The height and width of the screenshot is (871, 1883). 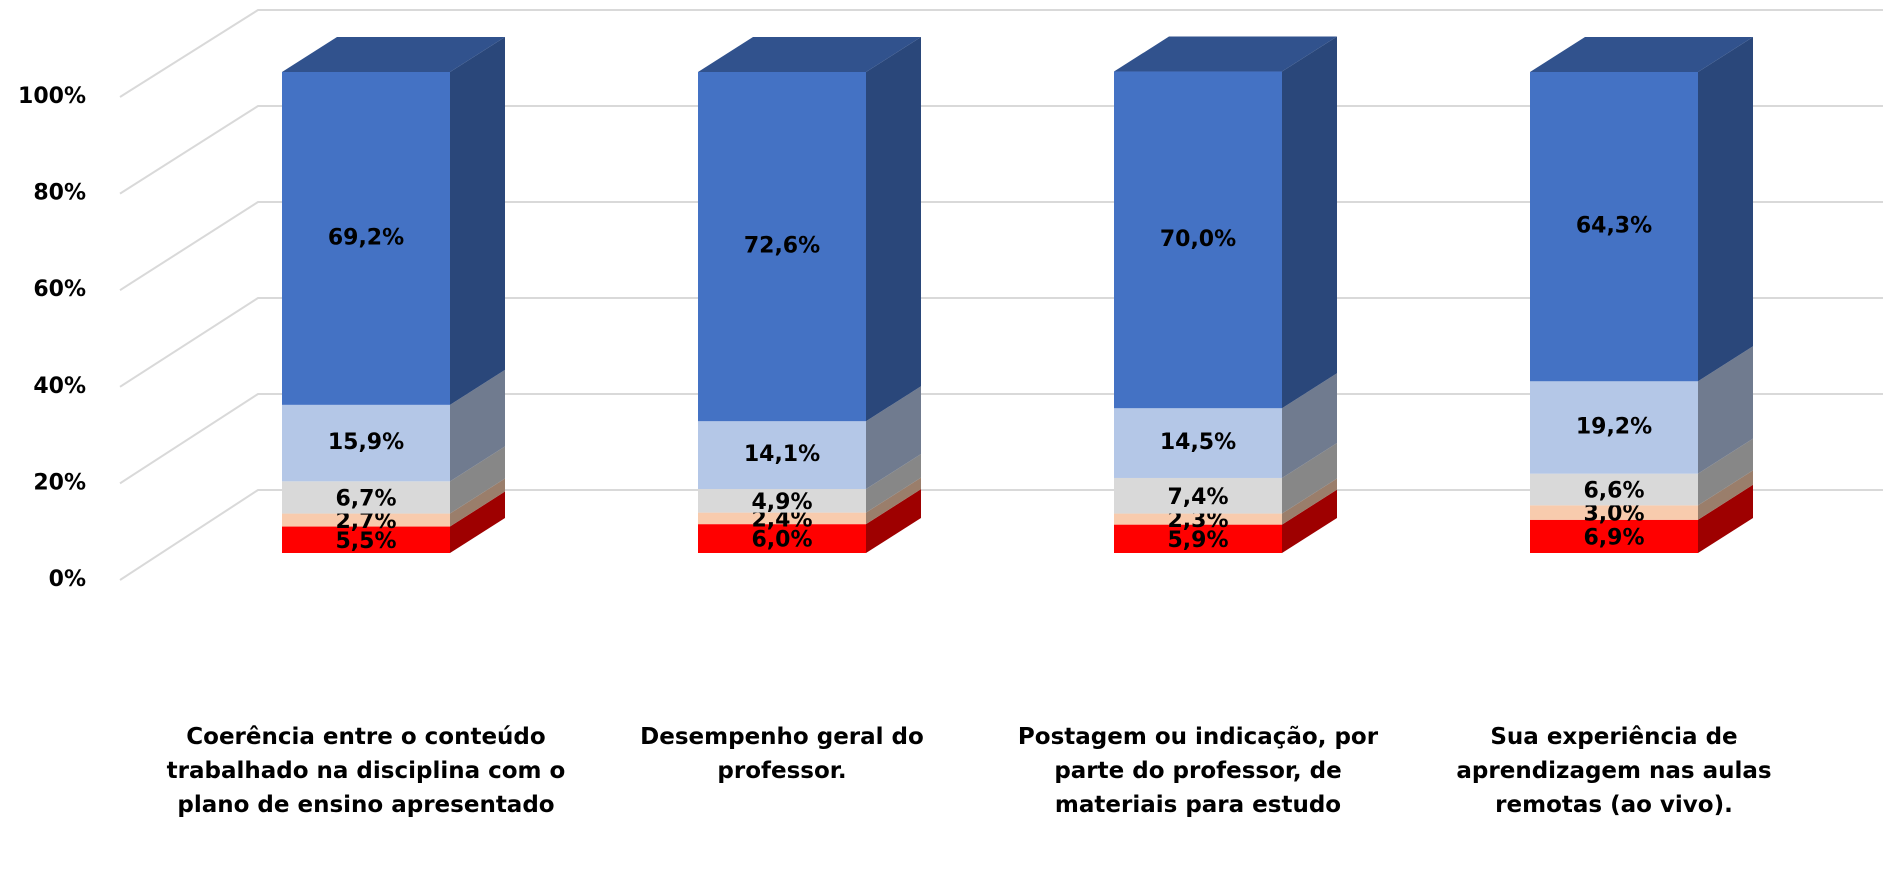 I want to click on y-tick-label: 60%, so click(x=59, y=289).